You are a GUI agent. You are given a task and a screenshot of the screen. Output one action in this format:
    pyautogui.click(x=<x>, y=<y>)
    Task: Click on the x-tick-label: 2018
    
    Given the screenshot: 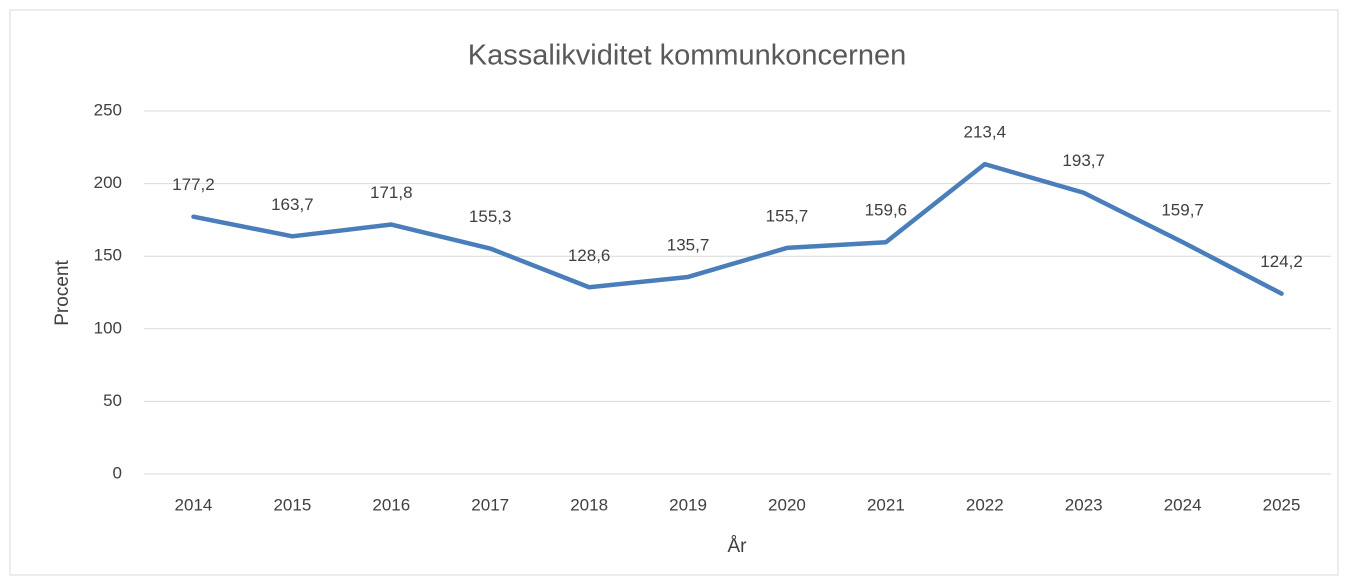 What is the action you would take?
    pyautogui.click(x=589, y=504)
    